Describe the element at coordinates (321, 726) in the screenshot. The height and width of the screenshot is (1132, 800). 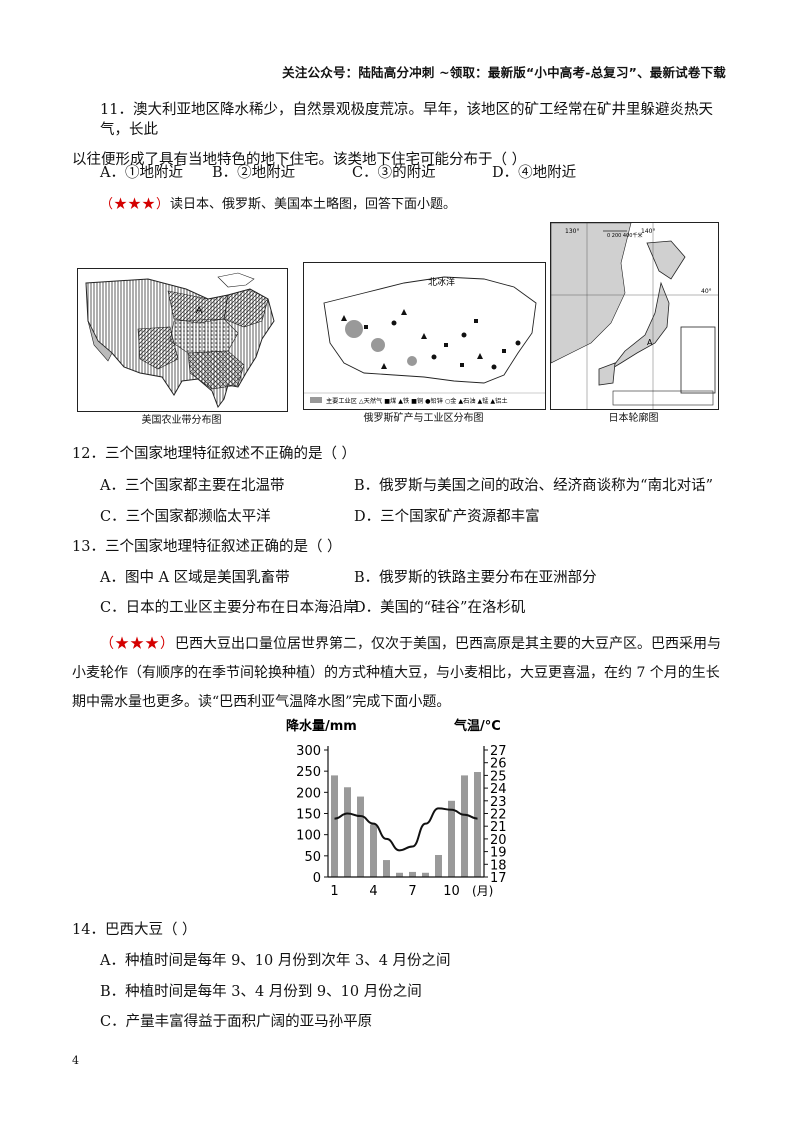
I see `precip-axis-title: 降水量/mm` at that location.